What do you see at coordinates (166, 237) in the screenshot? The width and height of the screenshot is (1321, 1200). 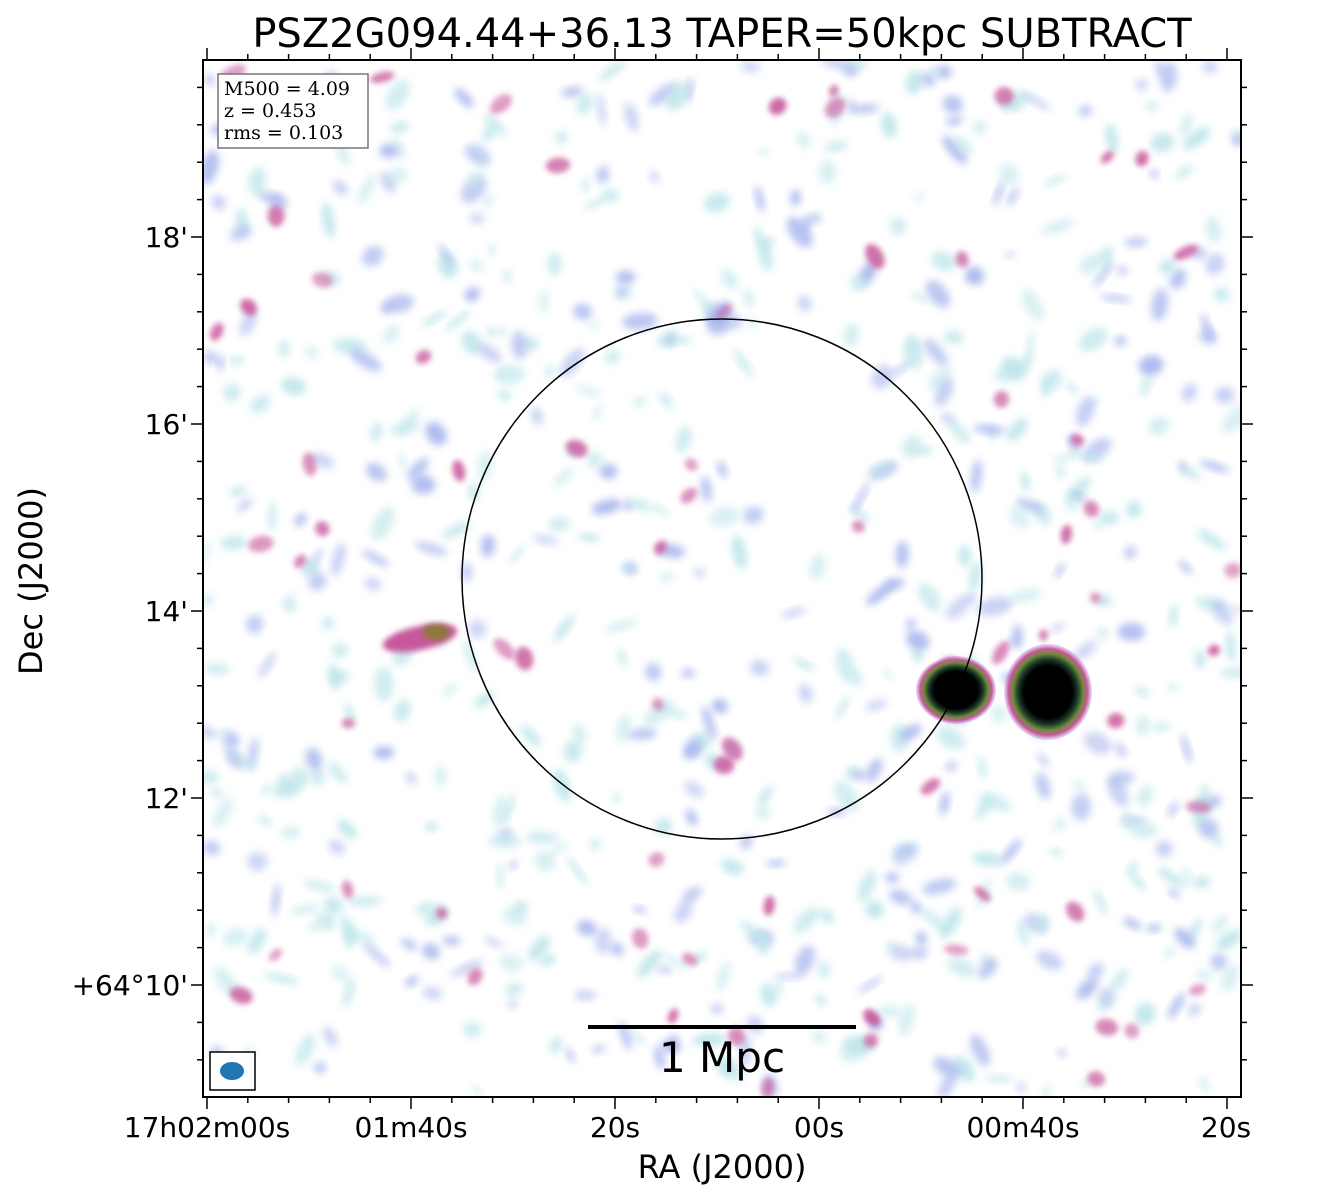 I see `y-tick-label: 18'` at bounding box center [166, 237].